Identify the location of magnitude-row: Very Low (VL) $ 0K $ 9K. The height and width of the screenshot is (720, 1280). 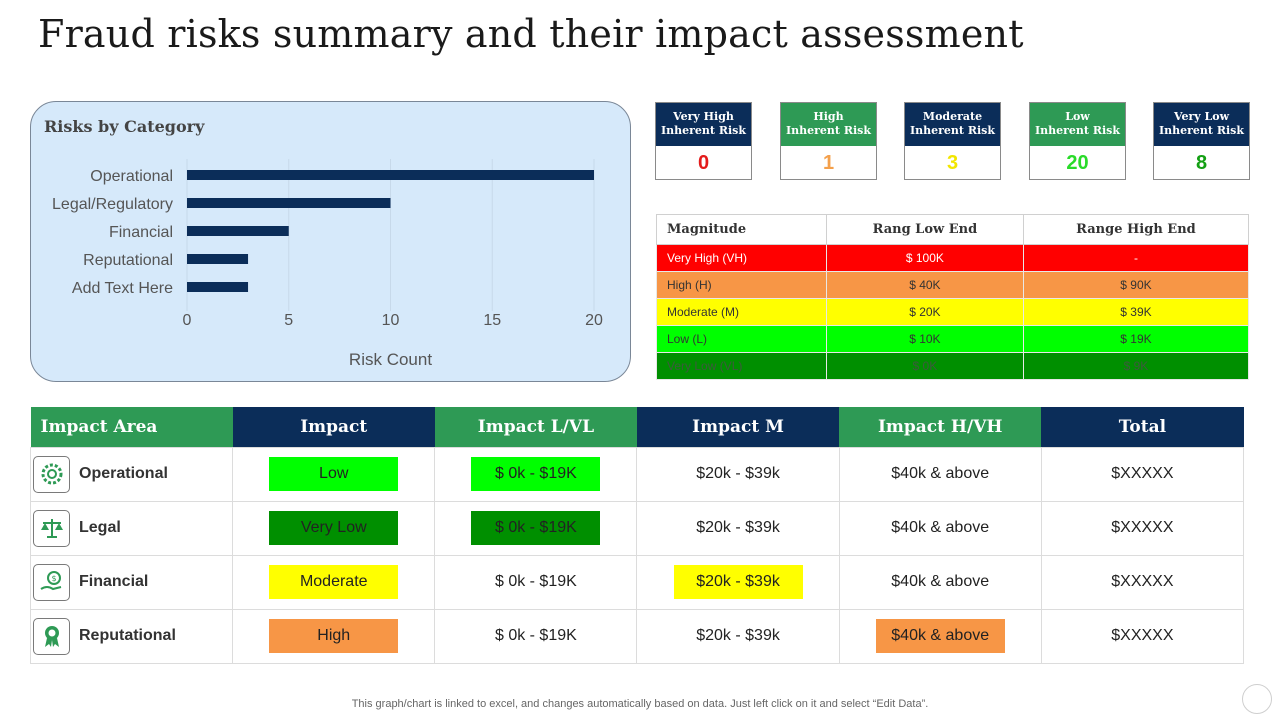
(953, 366).